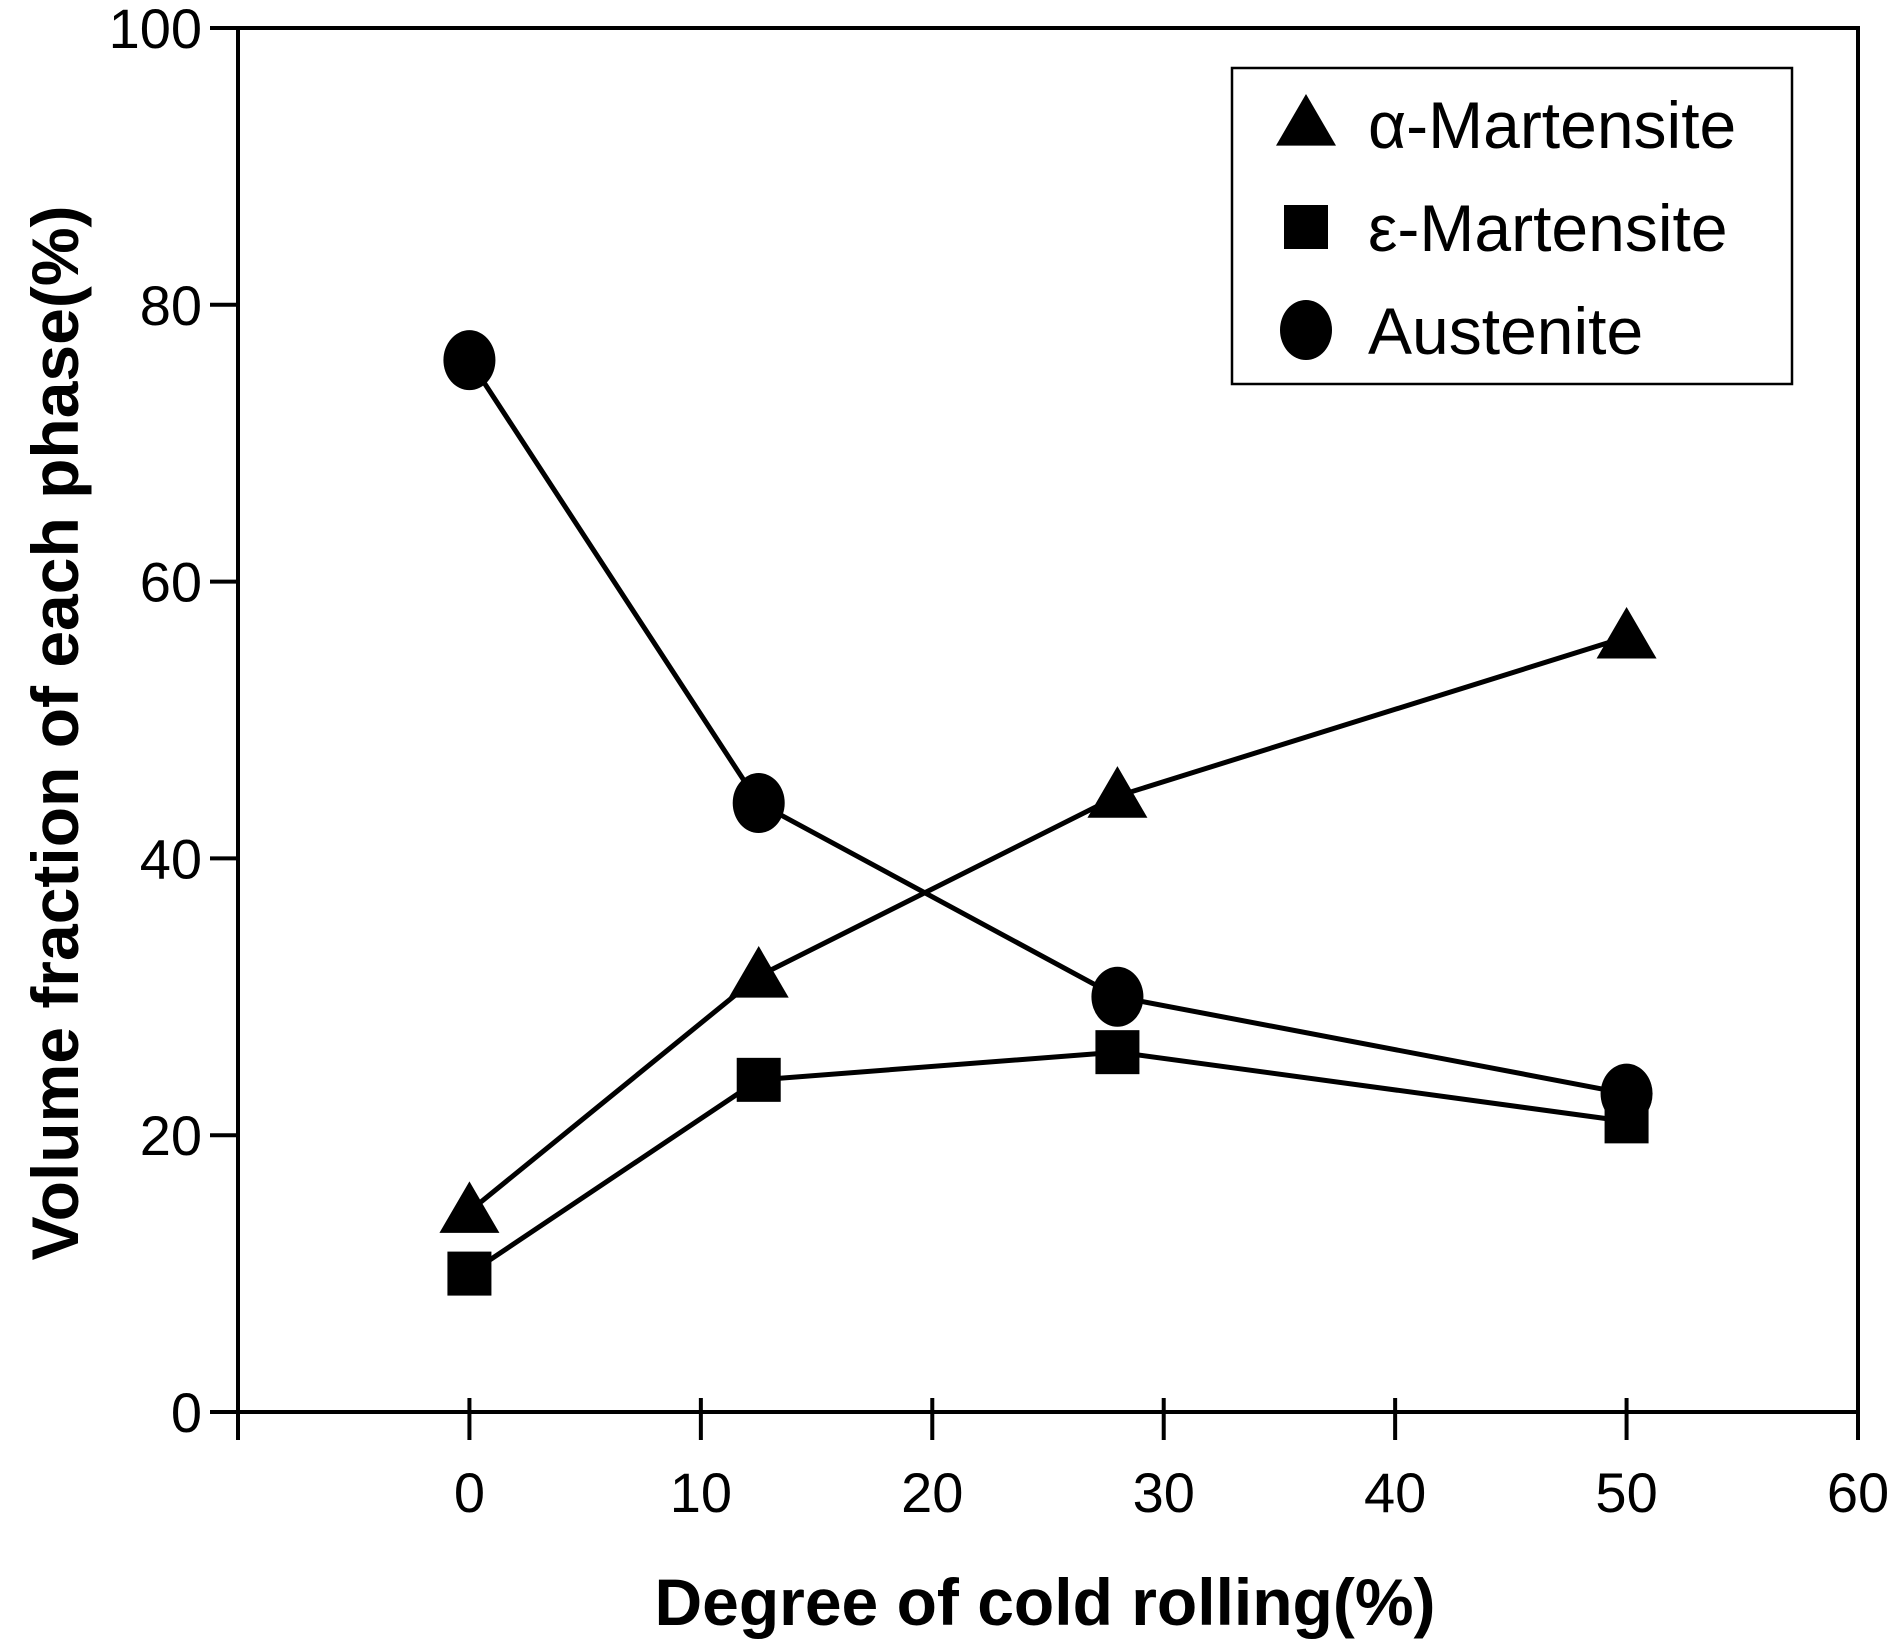 This screenshot has width=1890, height=1649. What do you see at coordinates (1858, 1492) in the screenshot?
I see `x-tick-label: 60` at bounding box center [1858, 1492].